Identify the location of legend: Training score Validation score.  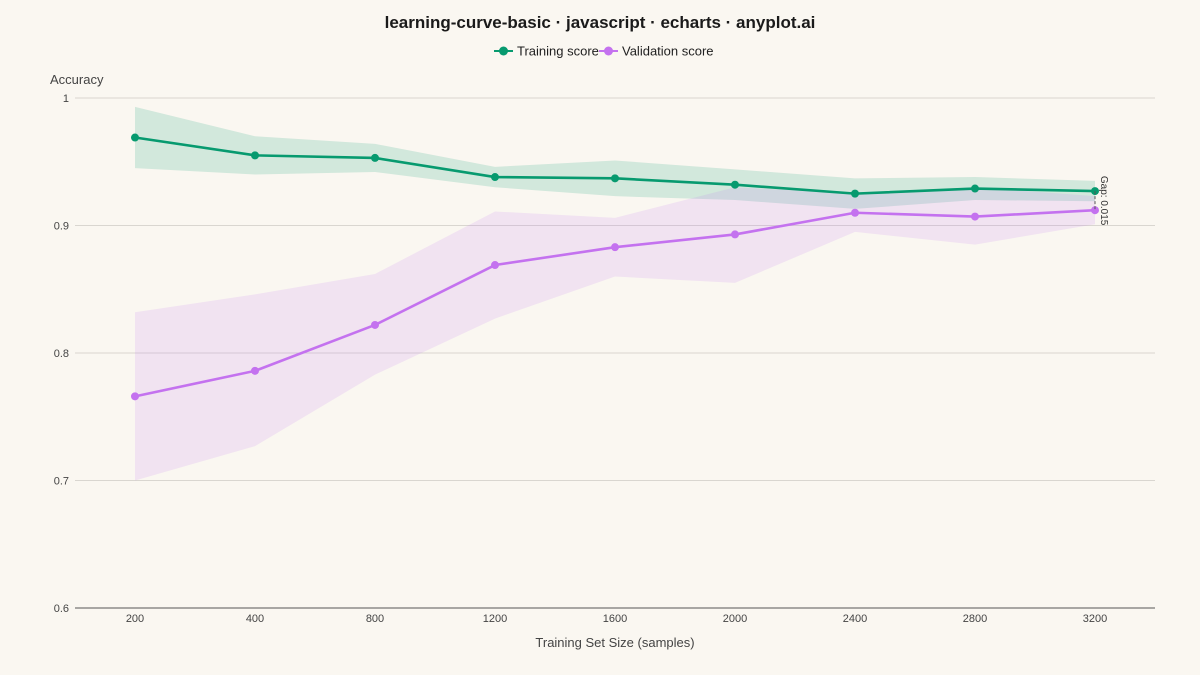
(604, 51).